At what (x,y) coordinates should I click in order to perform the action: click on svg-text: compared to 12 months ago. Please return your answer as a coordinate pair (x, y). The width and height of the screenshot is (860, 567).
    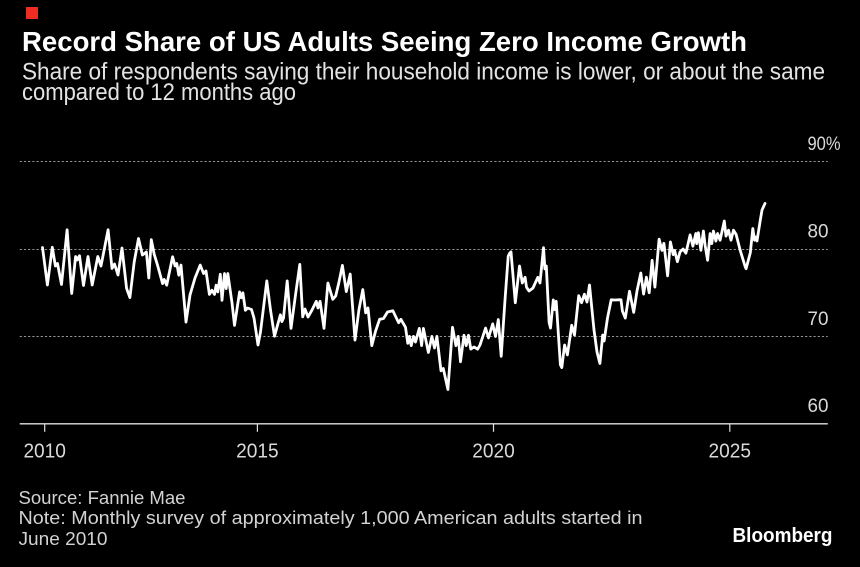
    Looking at the image, I should click on (159, 92).